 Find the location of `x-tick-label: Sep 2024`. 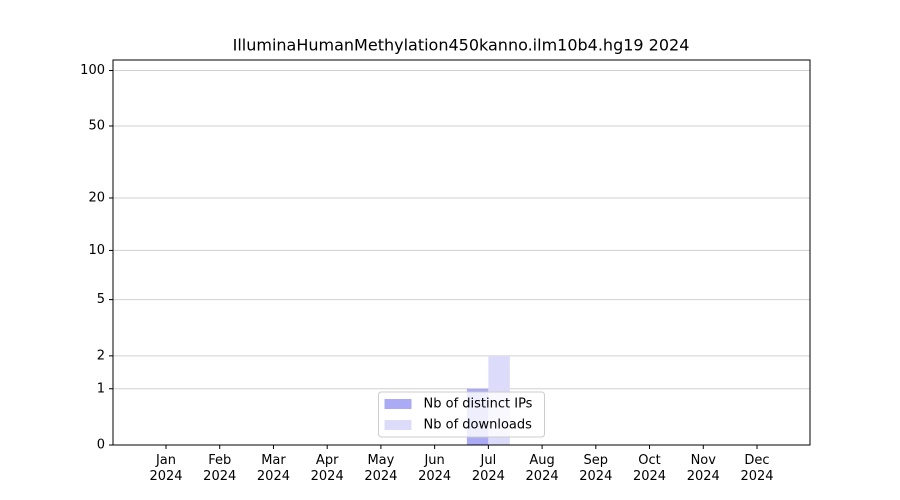

x-tick-label: Sep 2024 is located at coordinates (596, 468).